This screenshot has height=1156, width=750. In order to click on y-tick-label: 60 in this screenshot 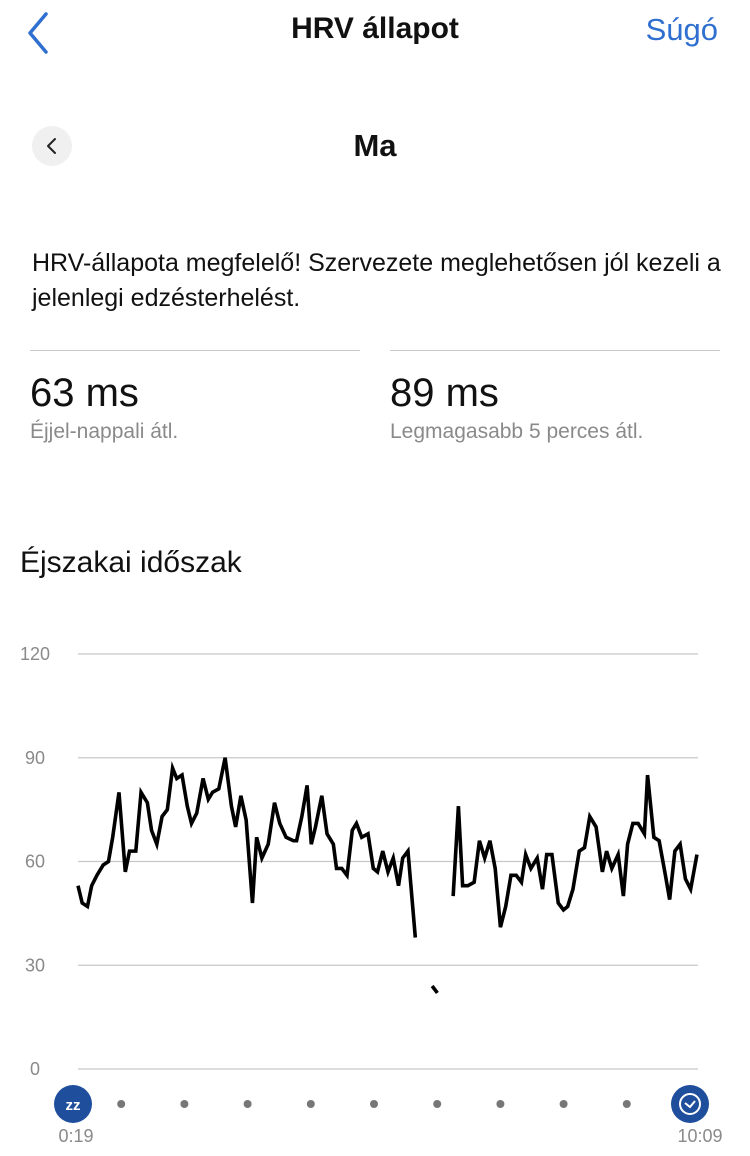, I will do `click(35, 862)`.